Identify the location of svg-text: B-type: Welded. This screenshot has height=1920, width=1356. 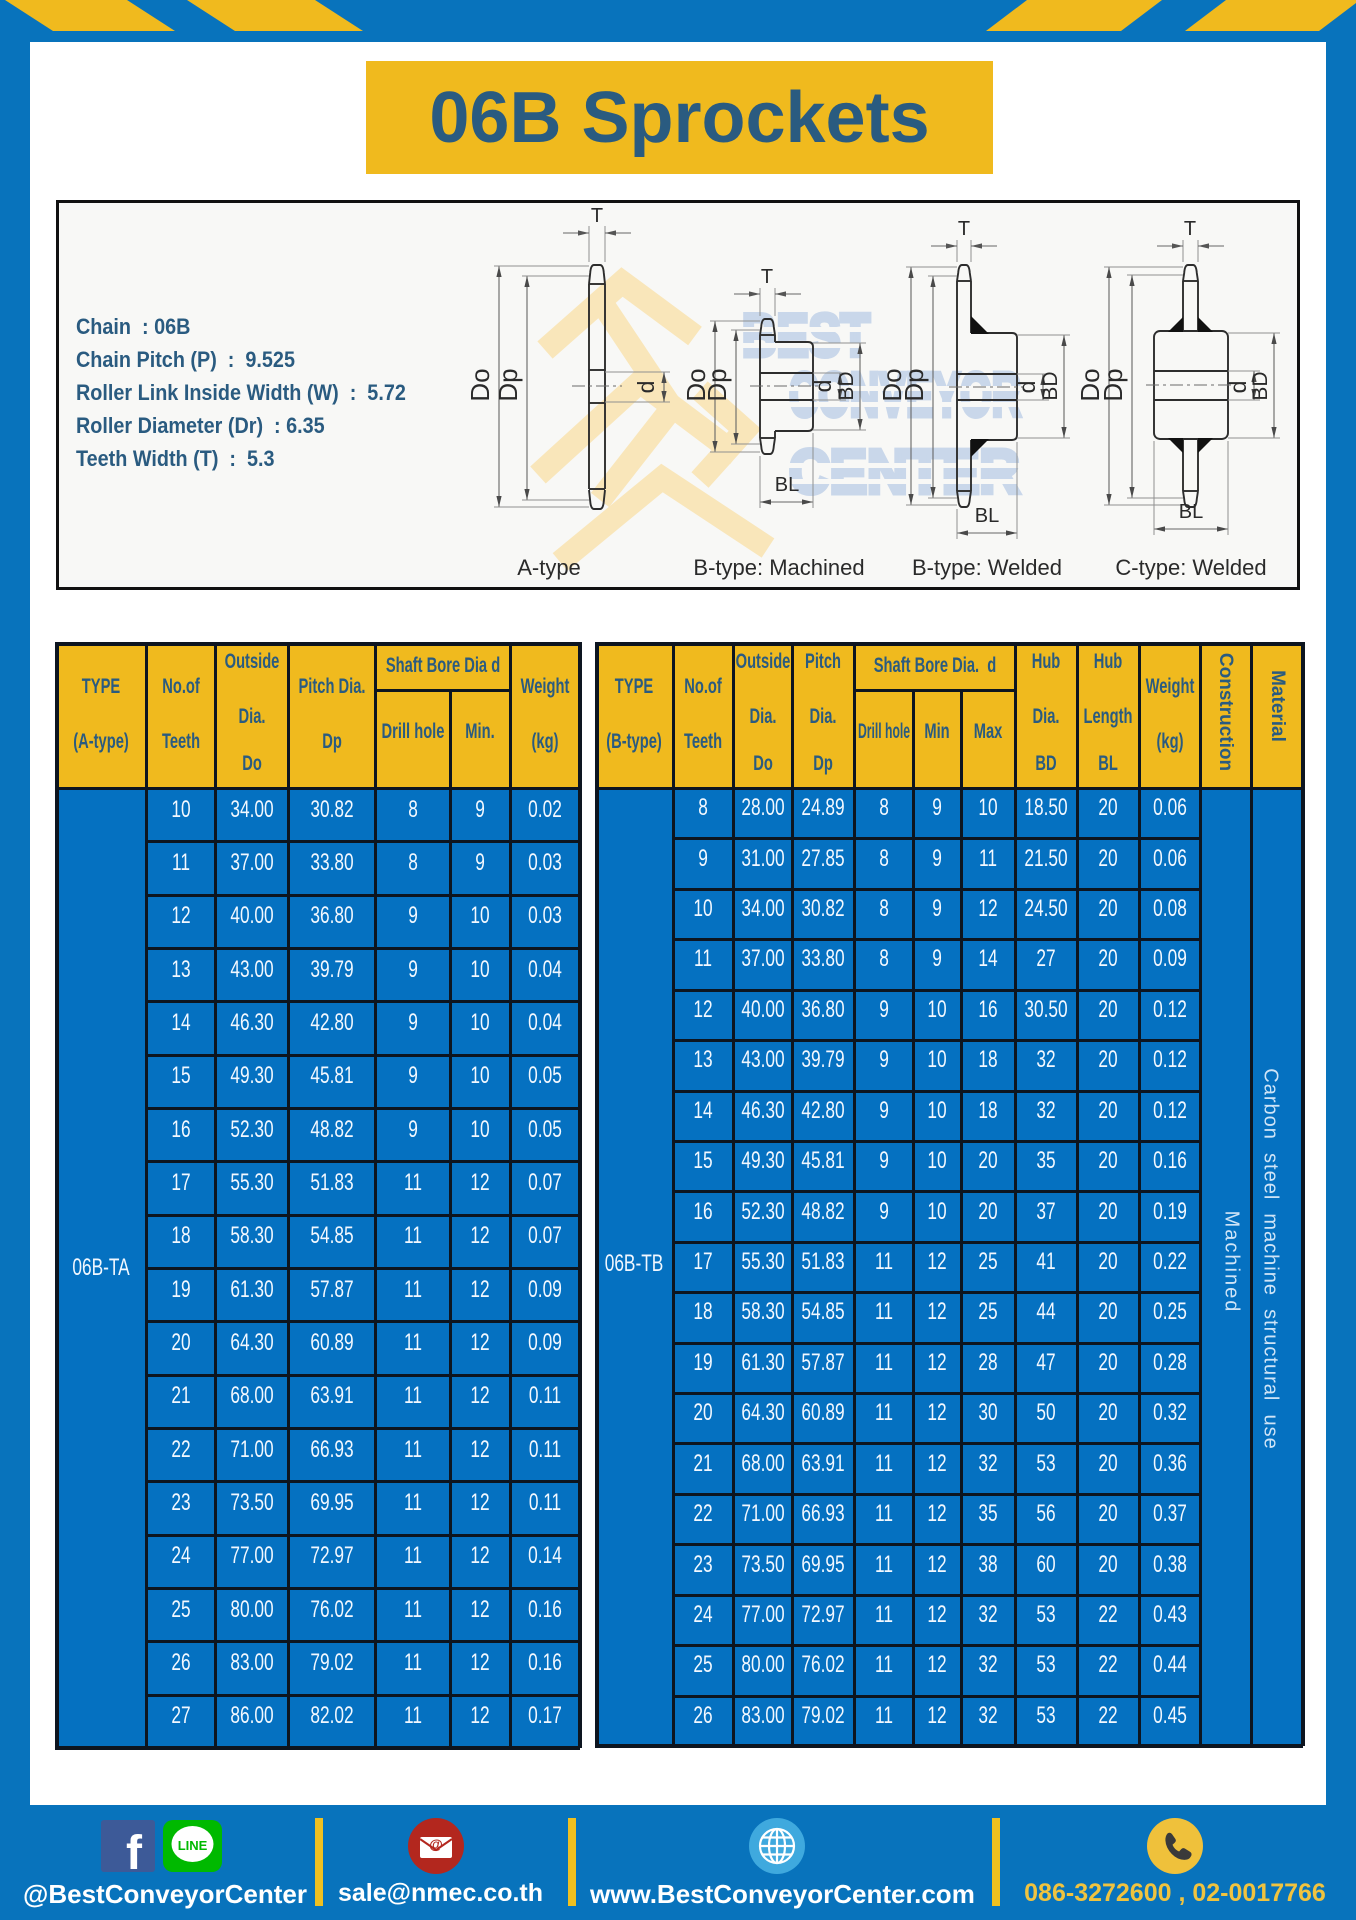
(987, 567).